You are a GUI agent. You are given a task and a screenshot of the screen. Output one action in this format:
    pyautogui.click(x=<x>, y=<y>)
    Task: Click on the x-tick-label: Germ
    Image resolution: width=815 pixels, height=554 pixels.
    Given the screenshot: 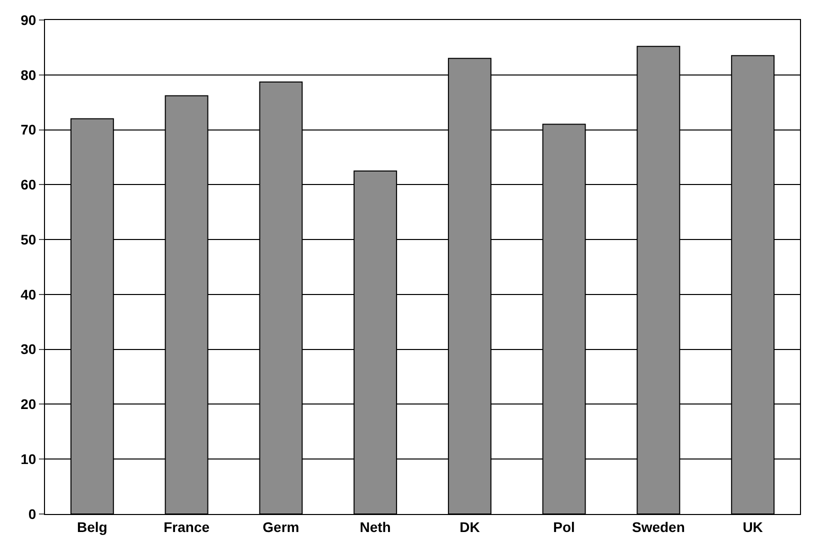 What is the action you would take?
    pyautogui.click(x=281, y=526)
    